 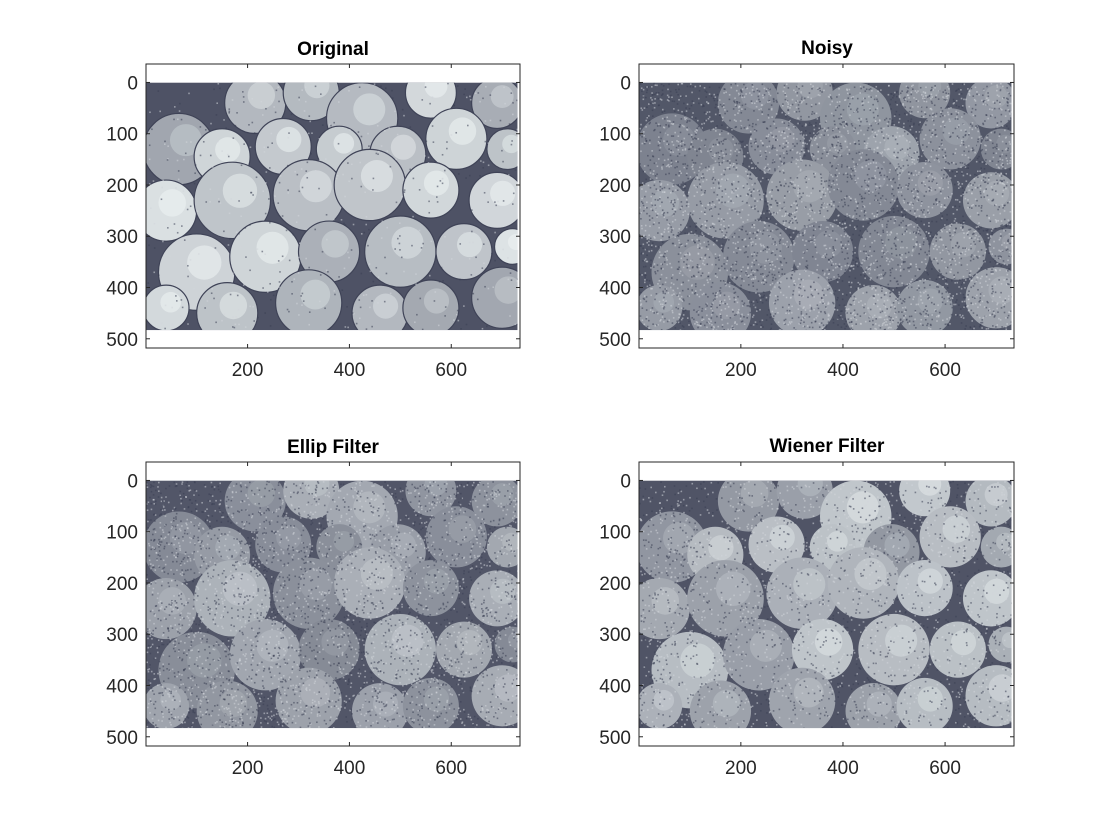 What do you see at coordinates (828, 446) in the screenshot?
I see `panel-title-wiener-filter: Wiener Filter` at bounding box center [828, 446].